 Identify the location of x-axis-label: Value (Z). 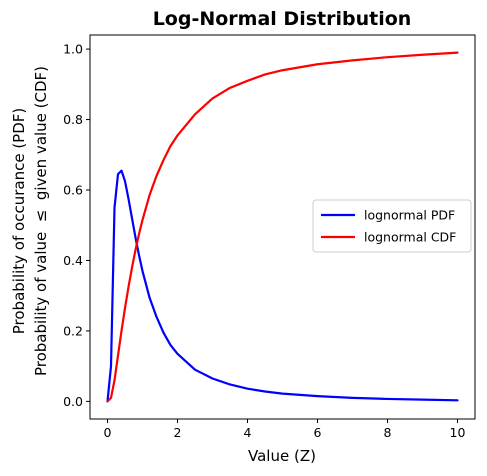
(282, 456).